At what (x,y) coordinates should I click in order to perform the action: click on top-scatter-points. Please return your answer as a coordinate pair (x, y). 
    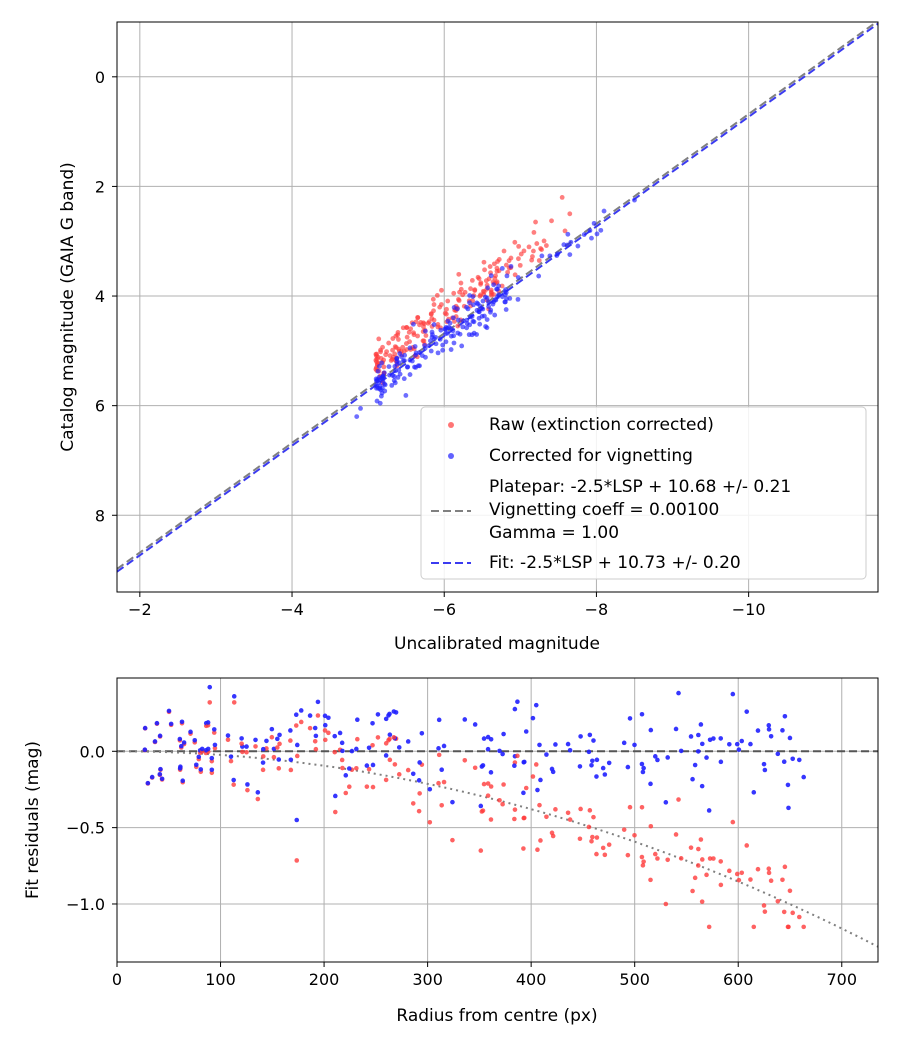
    Looking at the image, I should click on (495, 307).